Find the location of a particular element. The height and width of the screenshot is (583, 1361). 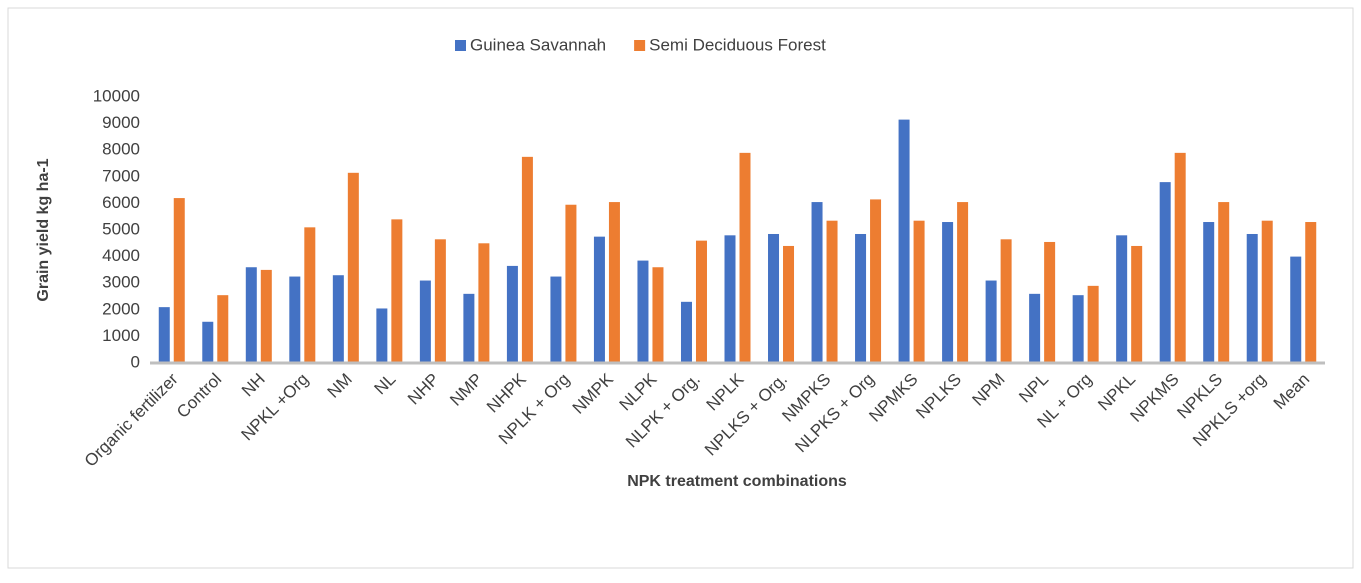

y-tick-label: 2000 is located at coordinates (121, 308).